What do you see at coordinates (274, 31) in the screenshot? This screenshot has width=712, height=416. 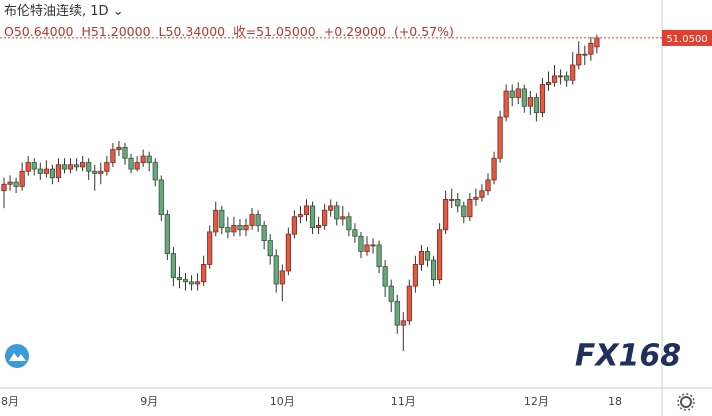 I see `quote-item: 收=51.05000` at bounding box center [274, 31].